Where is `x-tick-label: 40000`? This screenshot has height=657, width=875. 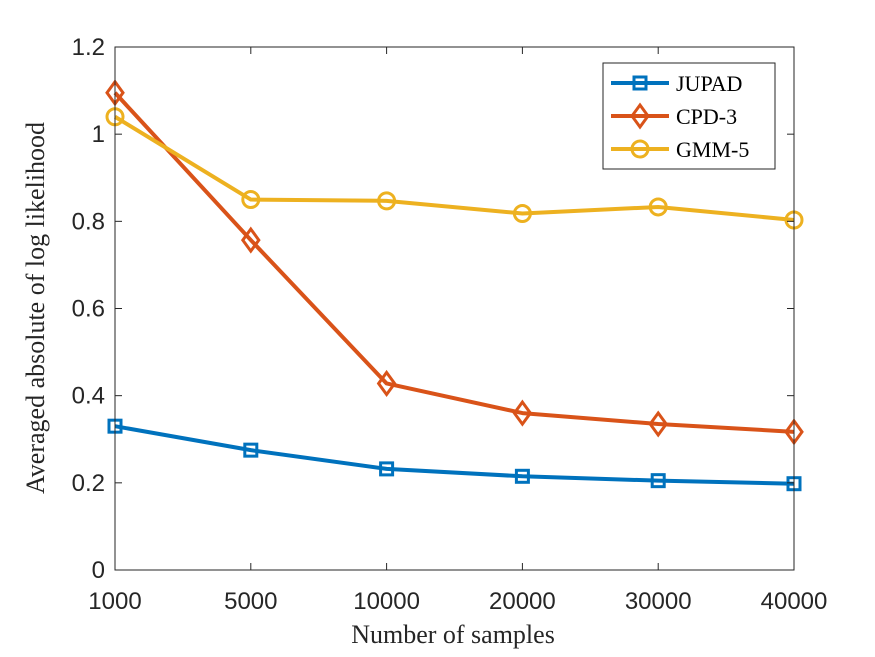
x-tick-label: 40000 is located at coordinates (794, 601).